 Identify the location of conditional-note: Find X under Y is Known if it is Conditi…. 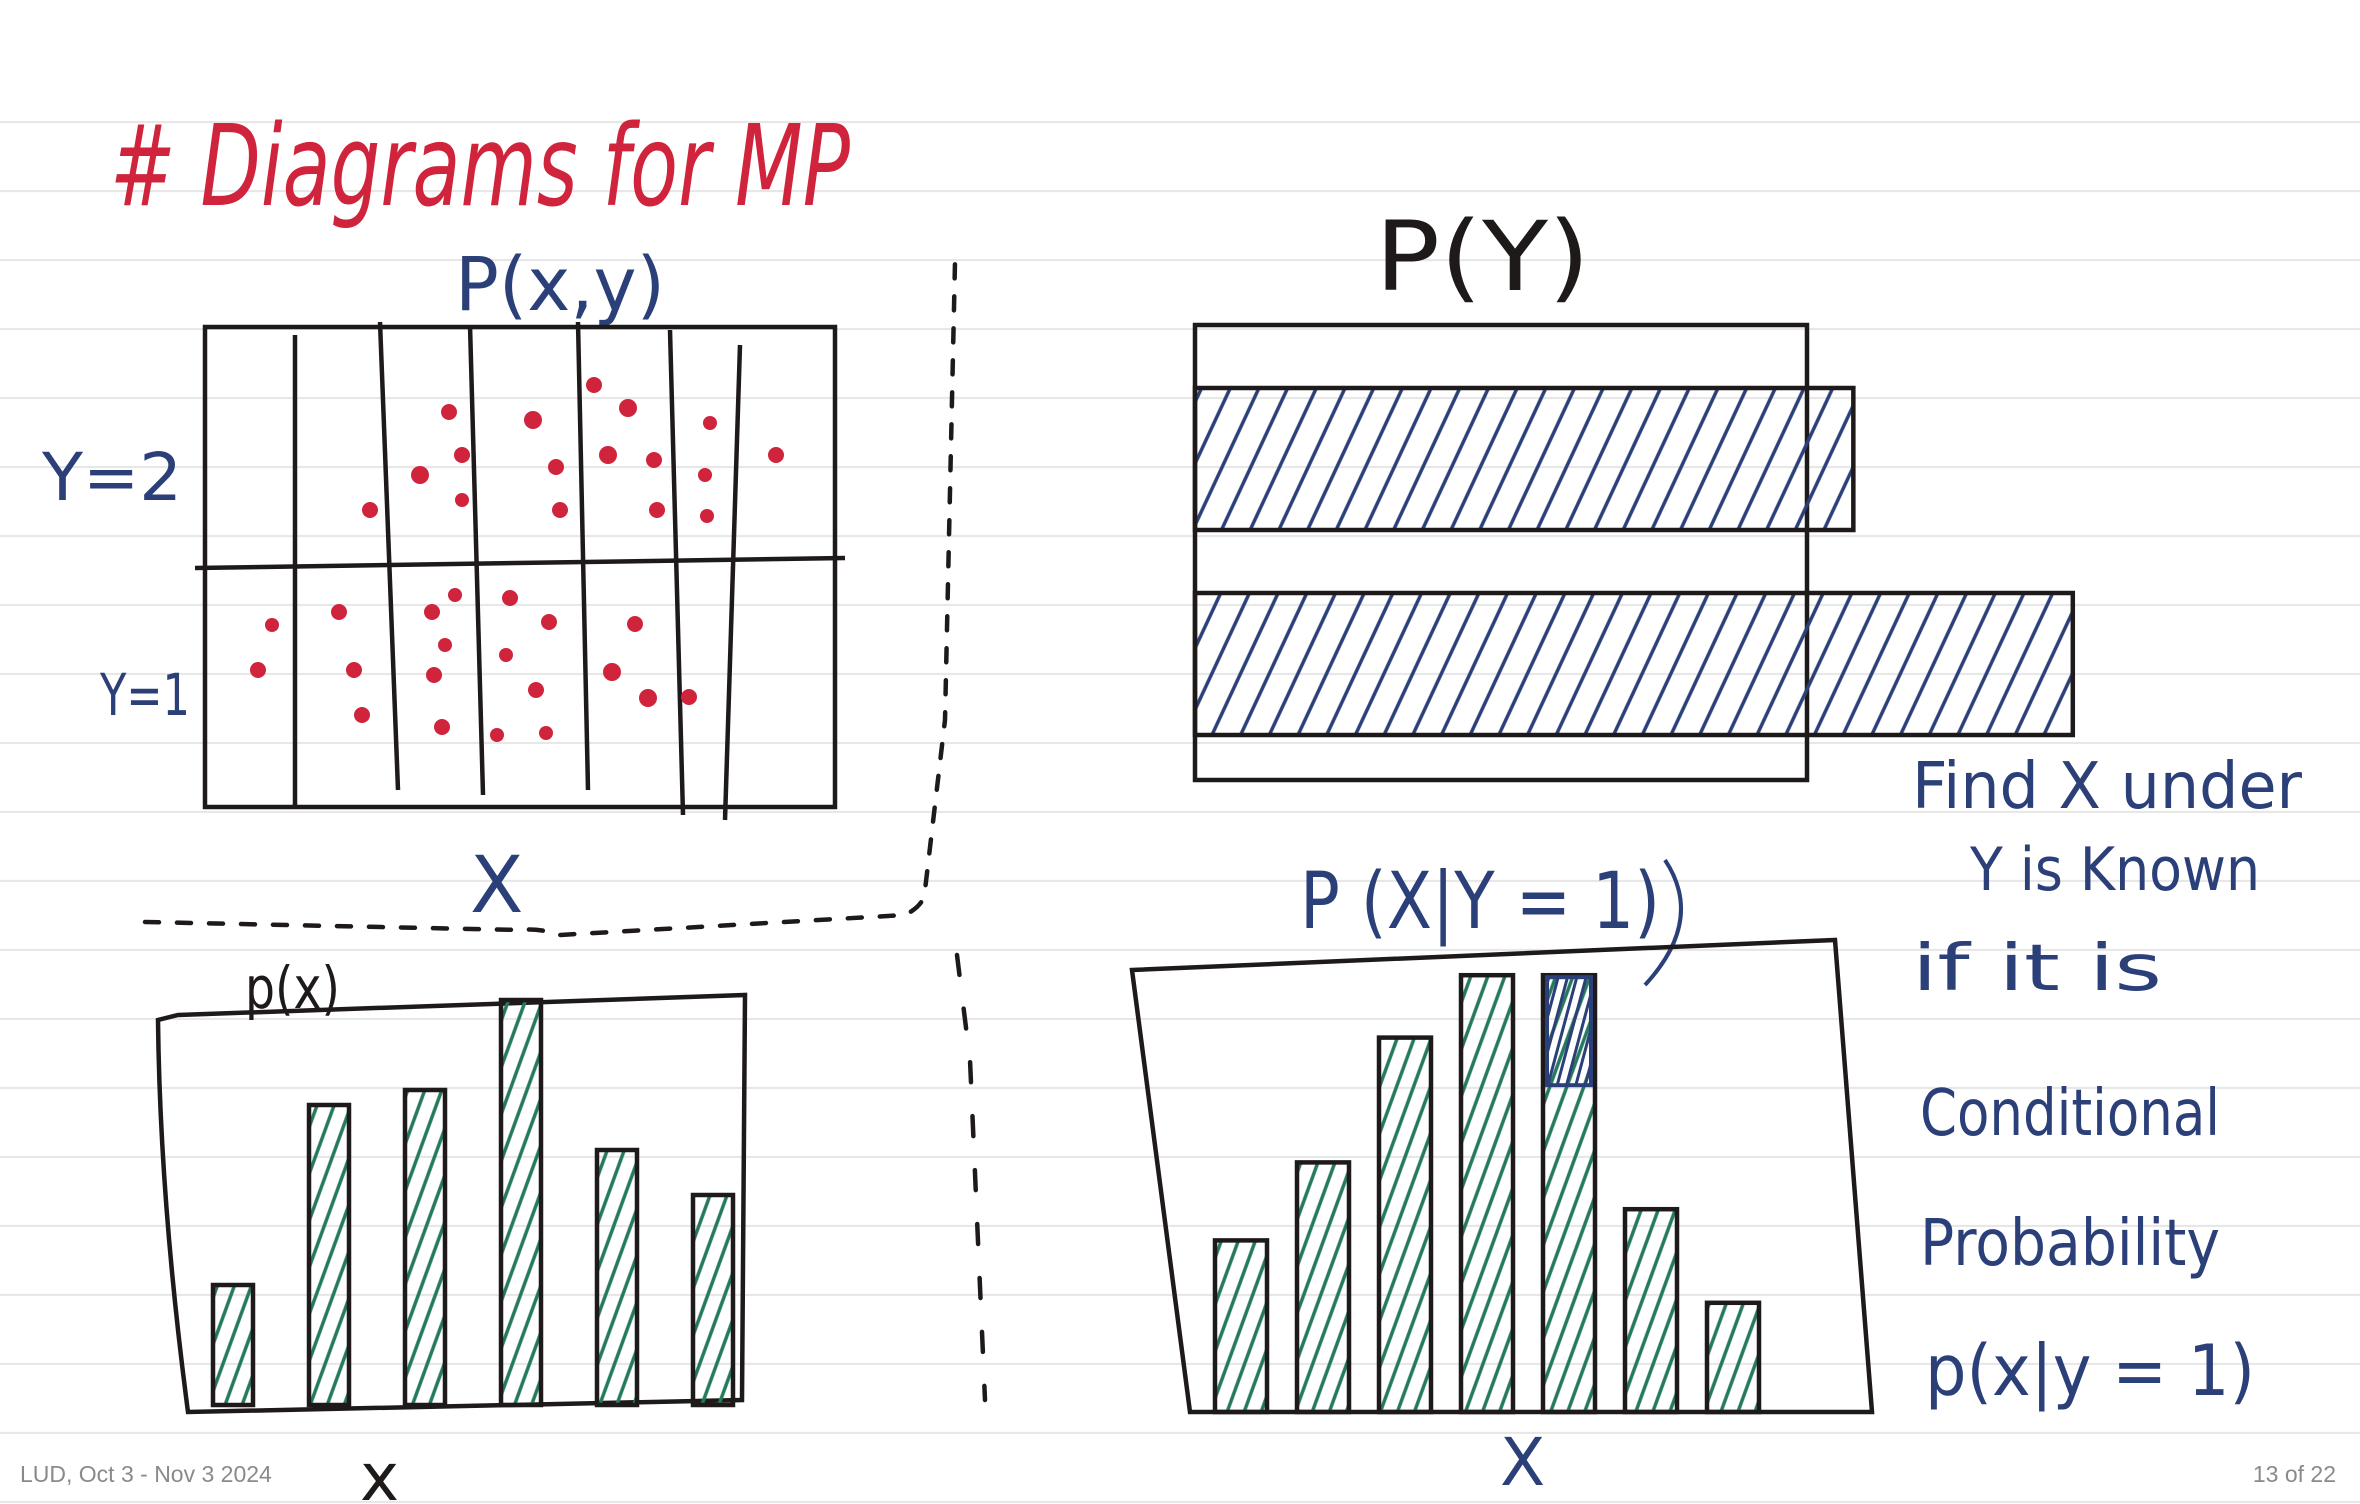
(2107, 1081).